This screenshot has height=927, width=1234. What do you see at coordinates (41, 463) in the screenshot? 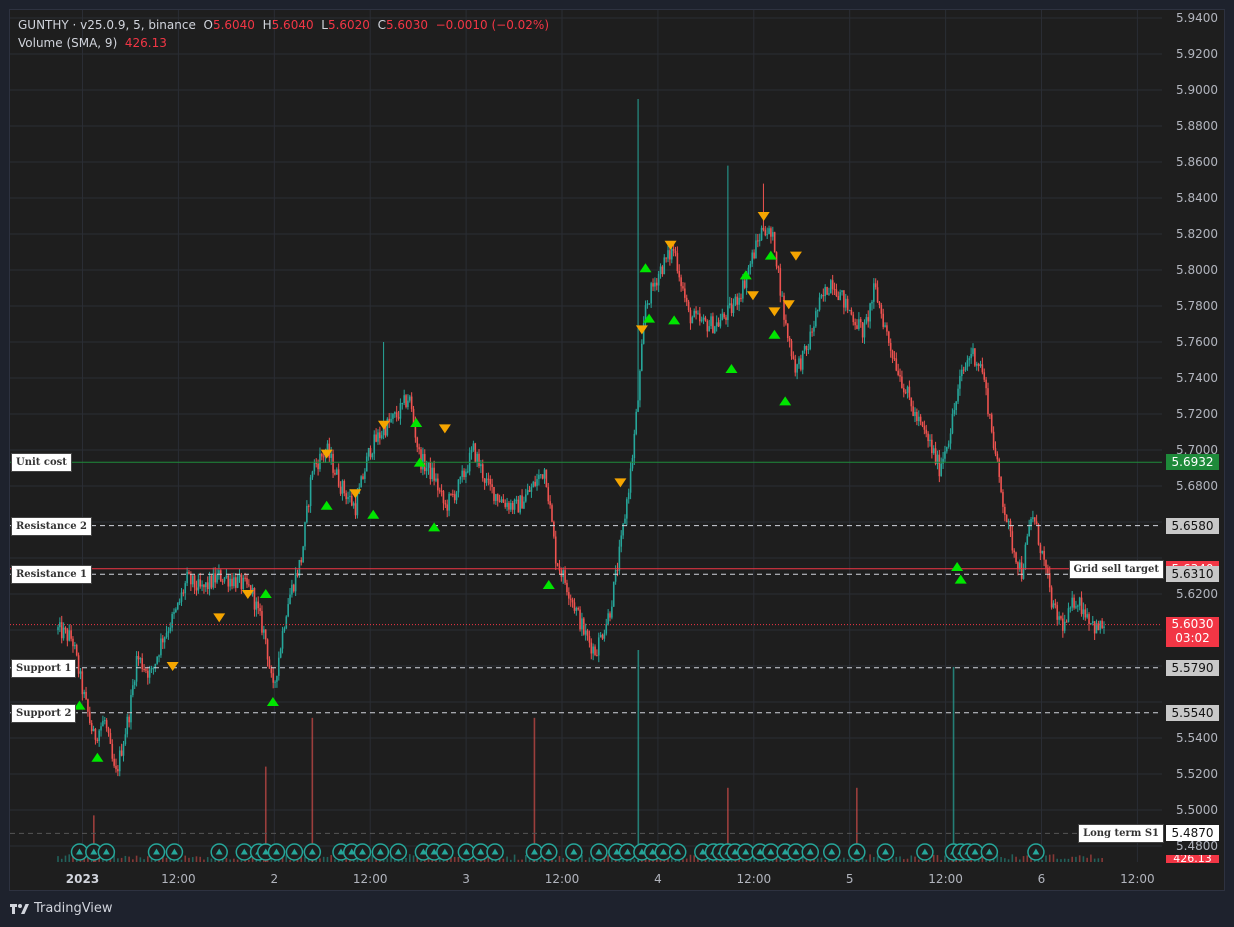
I see `level-tag: Unit cost` at bounding box center [41, 463].